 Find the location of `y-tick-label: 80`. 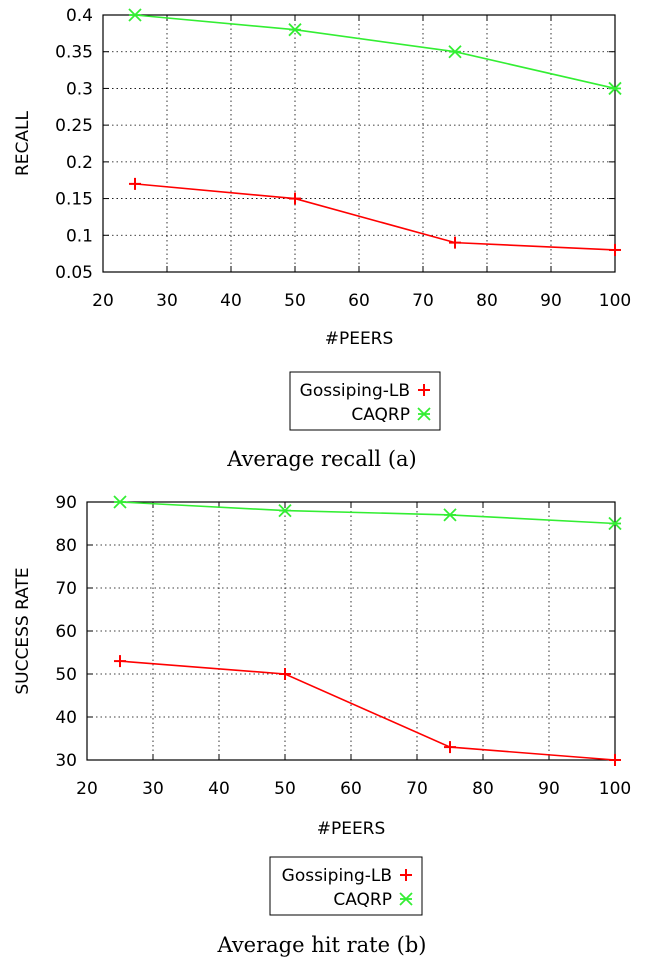

y-tick-label: 80 is located at coordinates (66, 546).